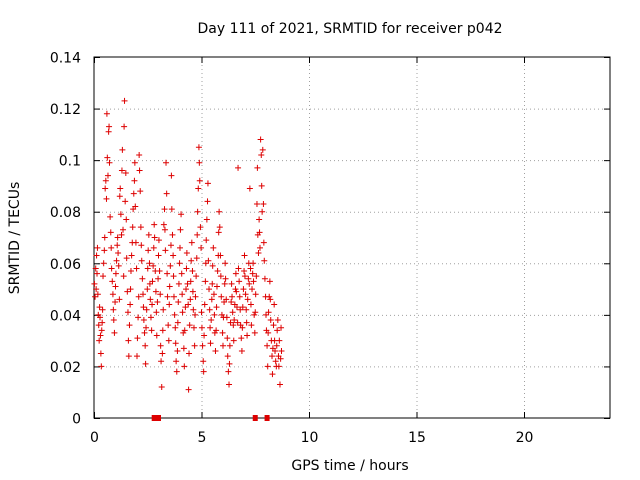  Describe the element at coordinates (417, 438) in the screenshot. I see `x-tick-label: 15` at that location.